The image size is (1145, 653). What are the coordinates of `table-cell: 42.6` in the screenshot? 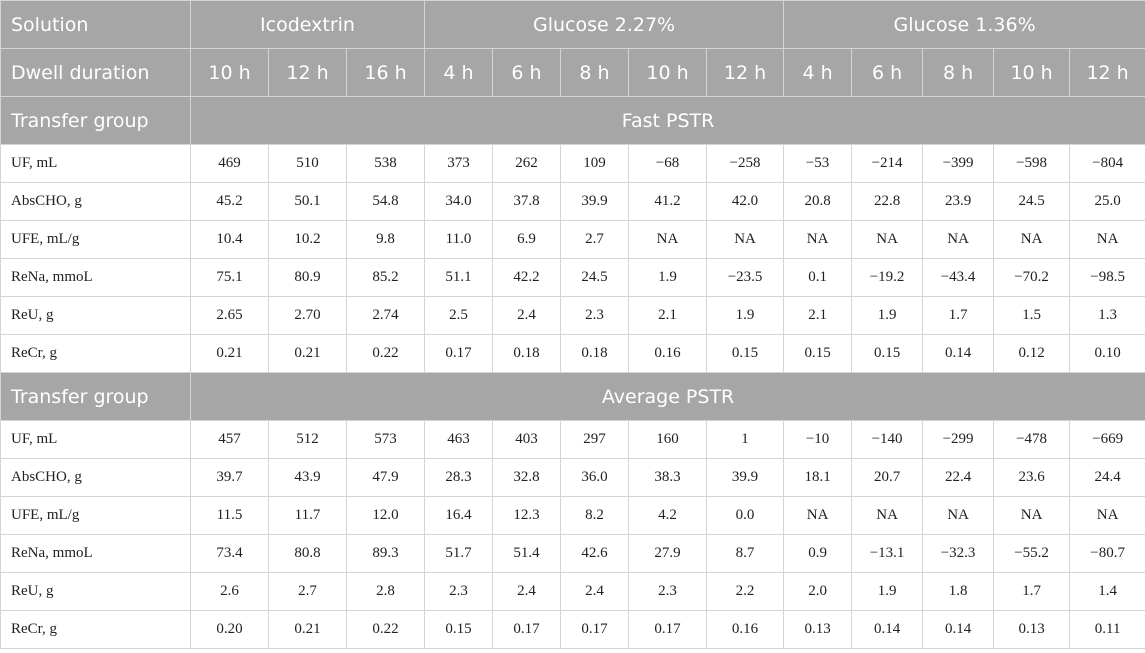 It's located at (595, 553).